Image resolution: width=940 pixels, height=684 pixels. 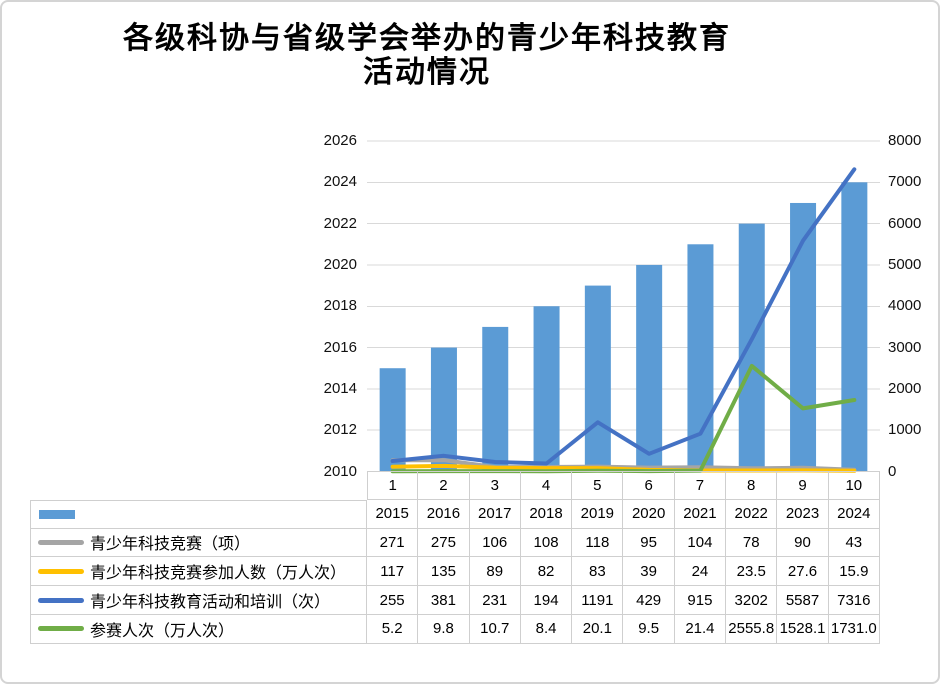 What do you see at coordinates (905, 264) in the screenshot?
I see `right-axis-label: 5000` at bounding box center [905, 264].